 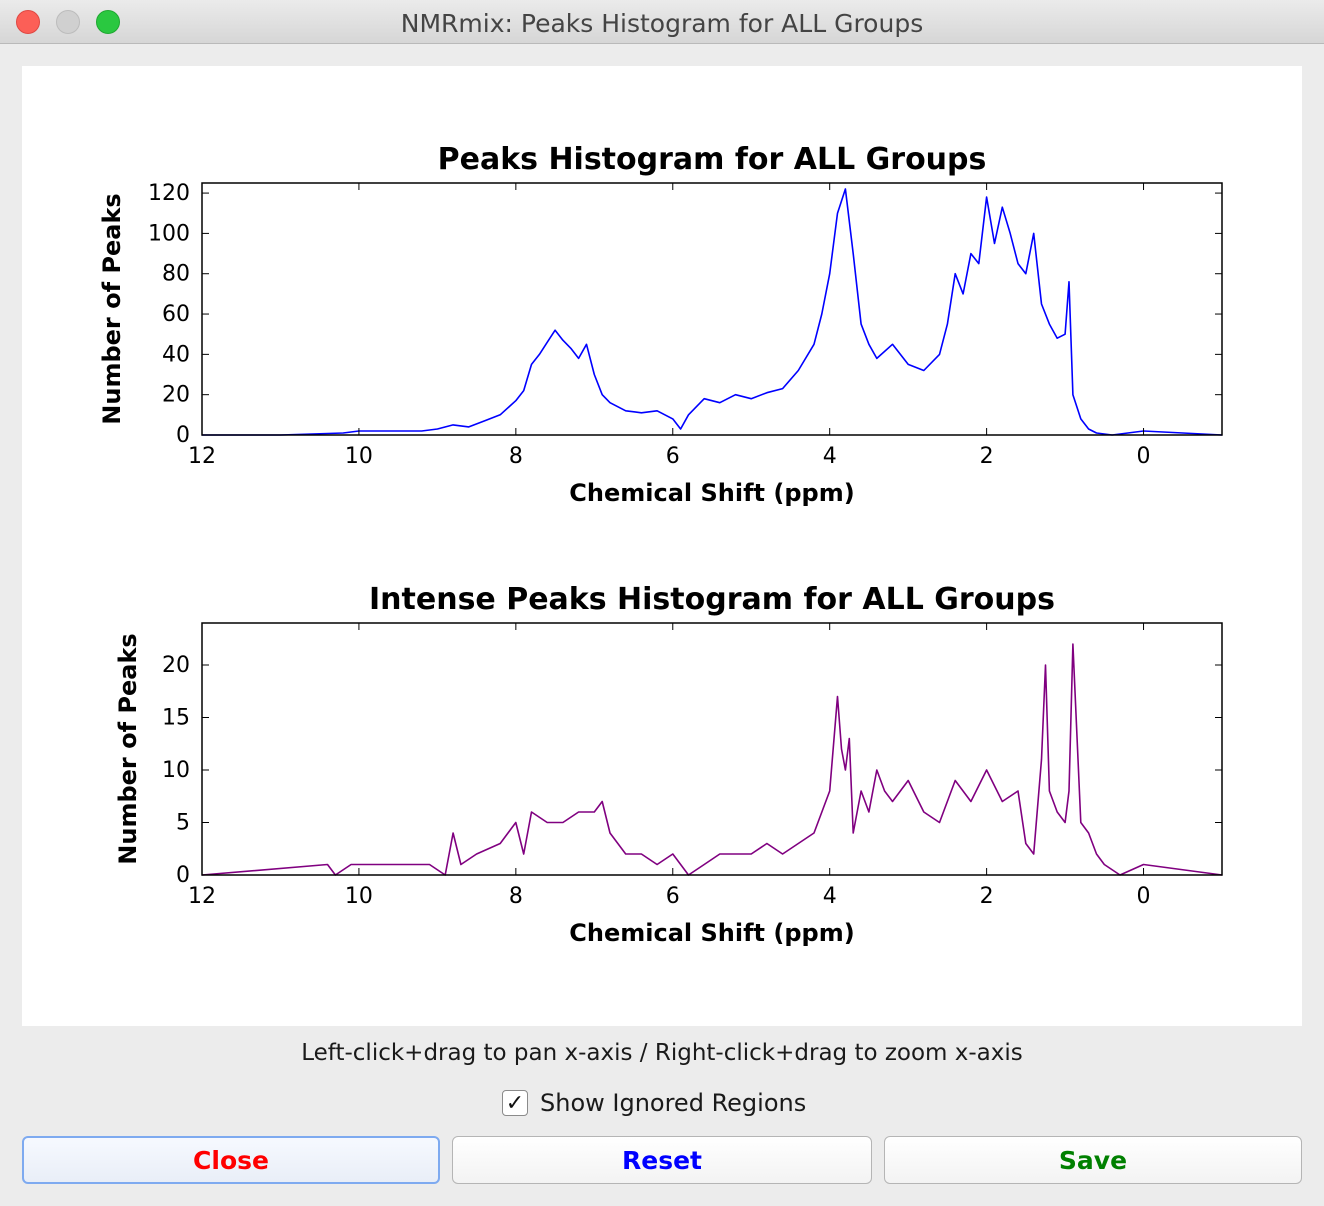 What do you see at coordinates (1093, 1160) in the screenshot?
I see `save-button: Save` at bounding box center [1093, 1160].